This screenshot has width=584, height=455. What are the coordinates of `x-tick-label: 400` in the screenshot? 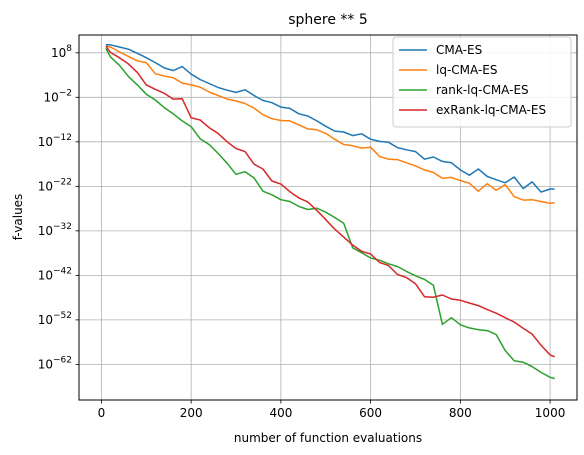 It's located at (280, 413).